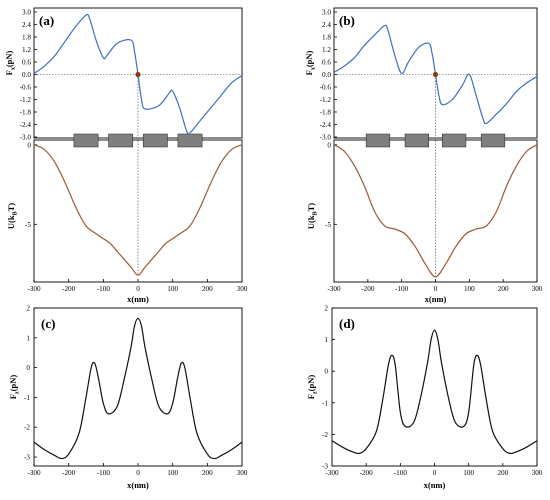 The height and width of the screenshot is (500, 550). Describe the element at coordinates (402, 289) in the screenshot. I see `panel-b-xtick-label: -100` at that location.